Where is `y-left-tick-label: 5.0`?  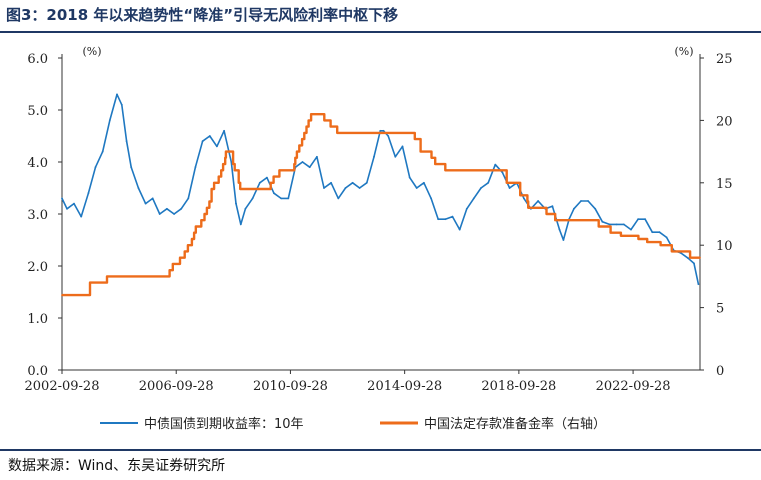 y-left-tick-label: 5.0 is located at coordinates (37, 111).